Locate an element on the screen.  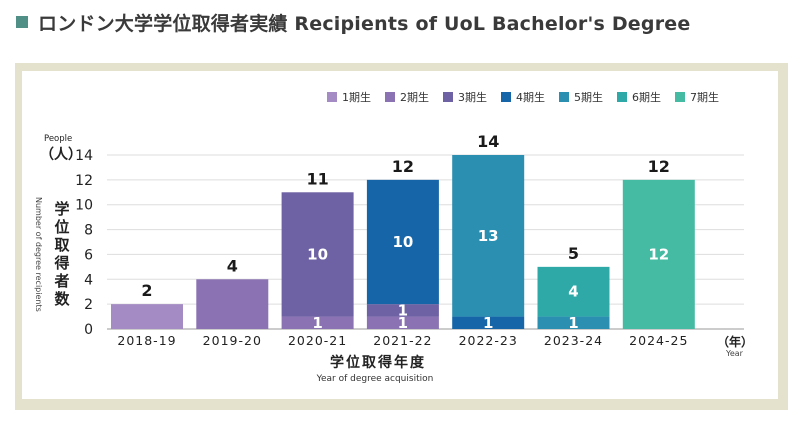
y-tick-label: 10 is located at coordinates (84, 206).